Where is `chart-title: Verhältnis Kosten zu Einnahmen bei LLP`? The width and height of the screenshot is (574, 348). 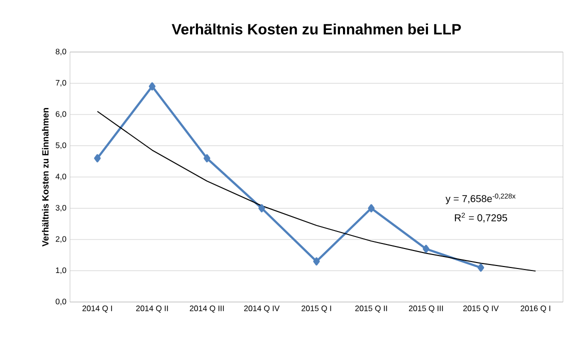
chart-title: Verhältnis Kosten zu Einnahmen bei LLP is located at coordinates (316, 29).